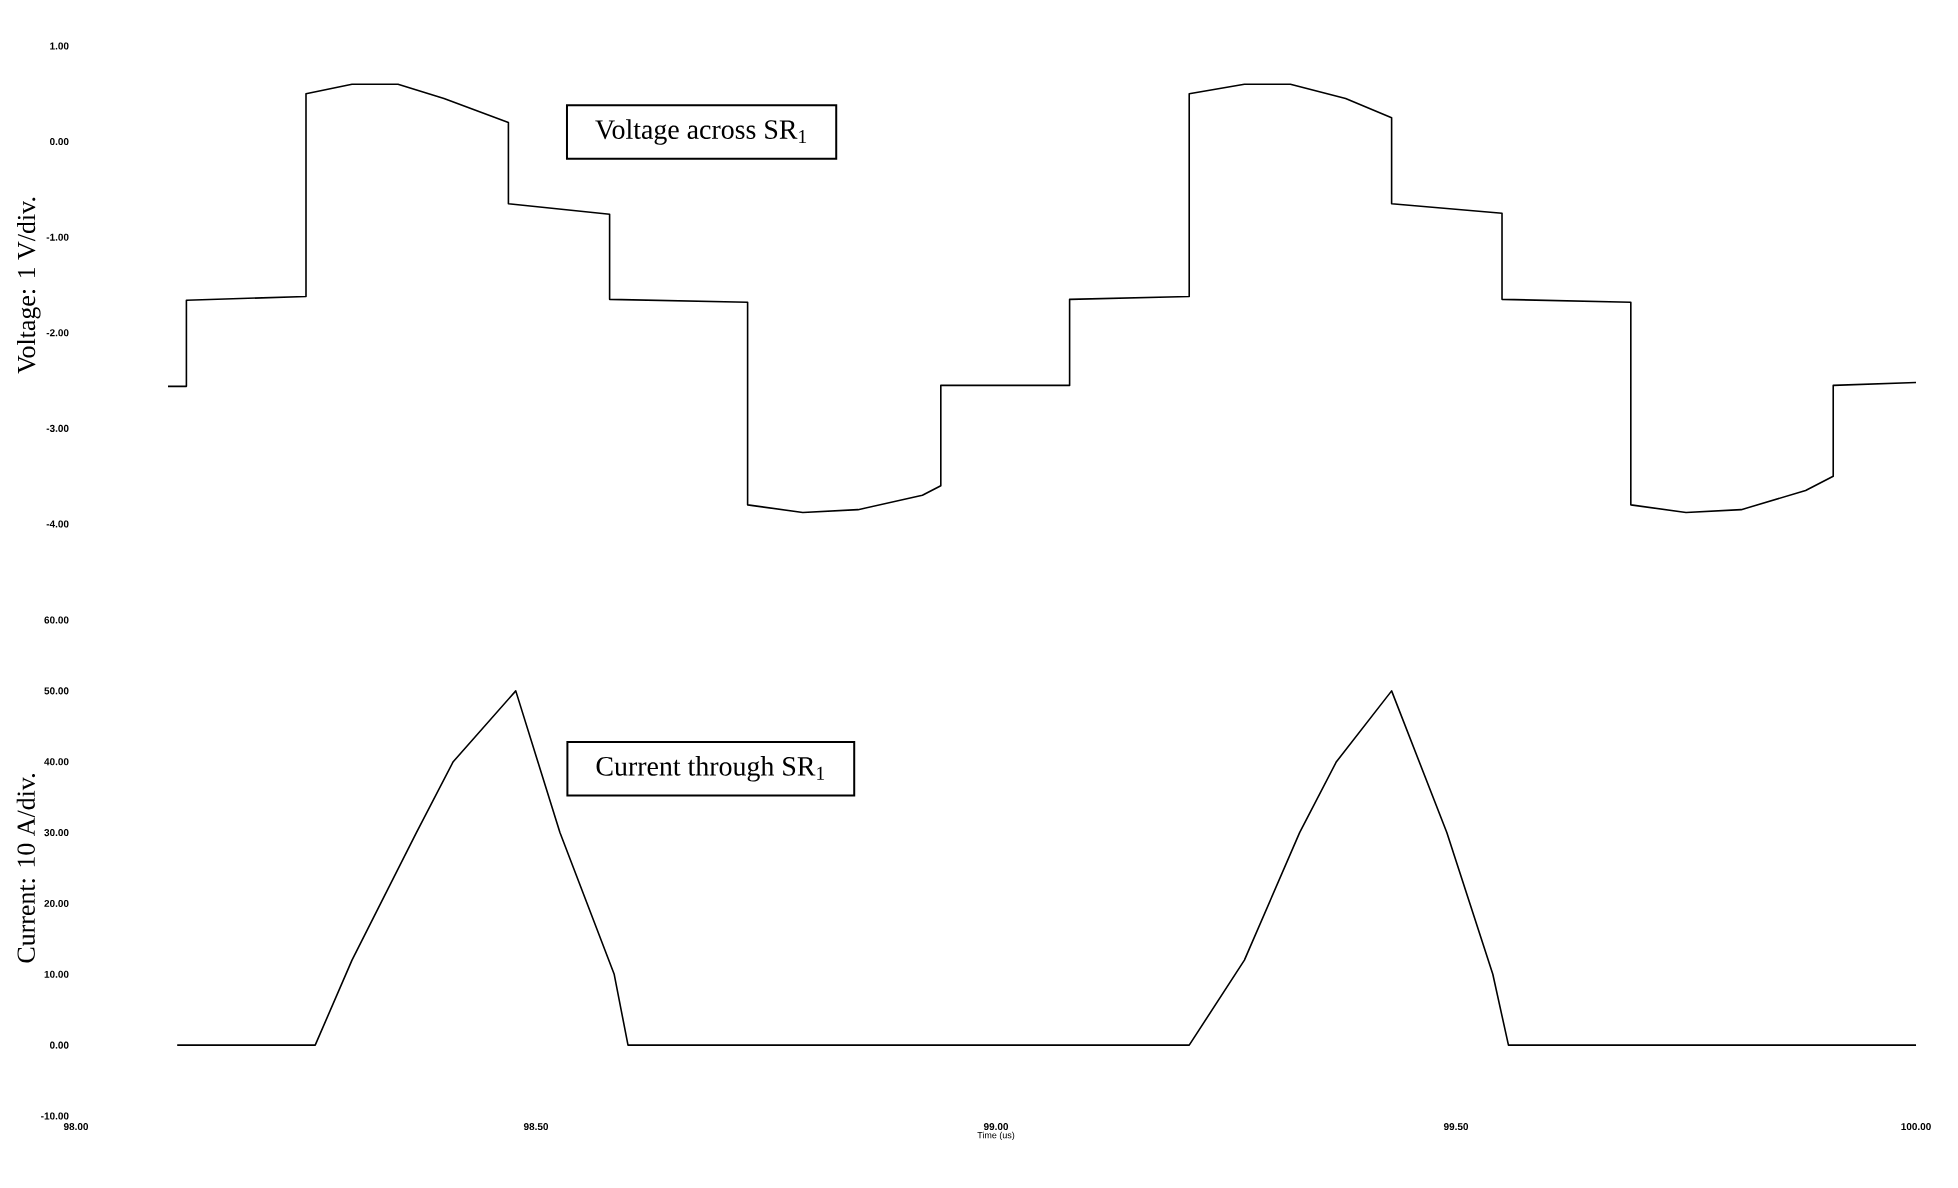 The image size is (1958, 1188). Describe the element at coordinates (29, 285) in the screenshot. I see `y-axis-title: Voltage: 1 V/div.` at that location.